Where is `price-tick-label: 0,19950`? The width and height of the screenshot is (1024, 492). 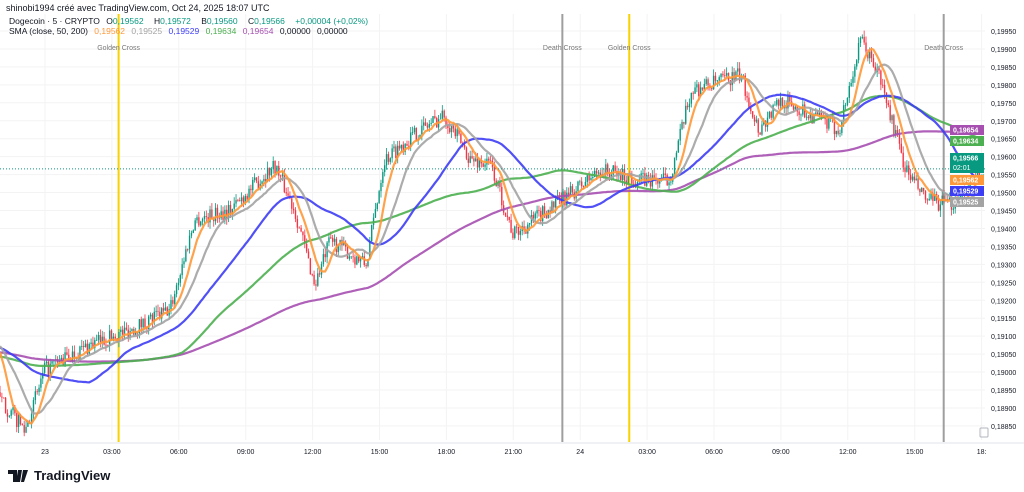 price-tick-label: 0,19950 is located at coordinates (1003, 32).